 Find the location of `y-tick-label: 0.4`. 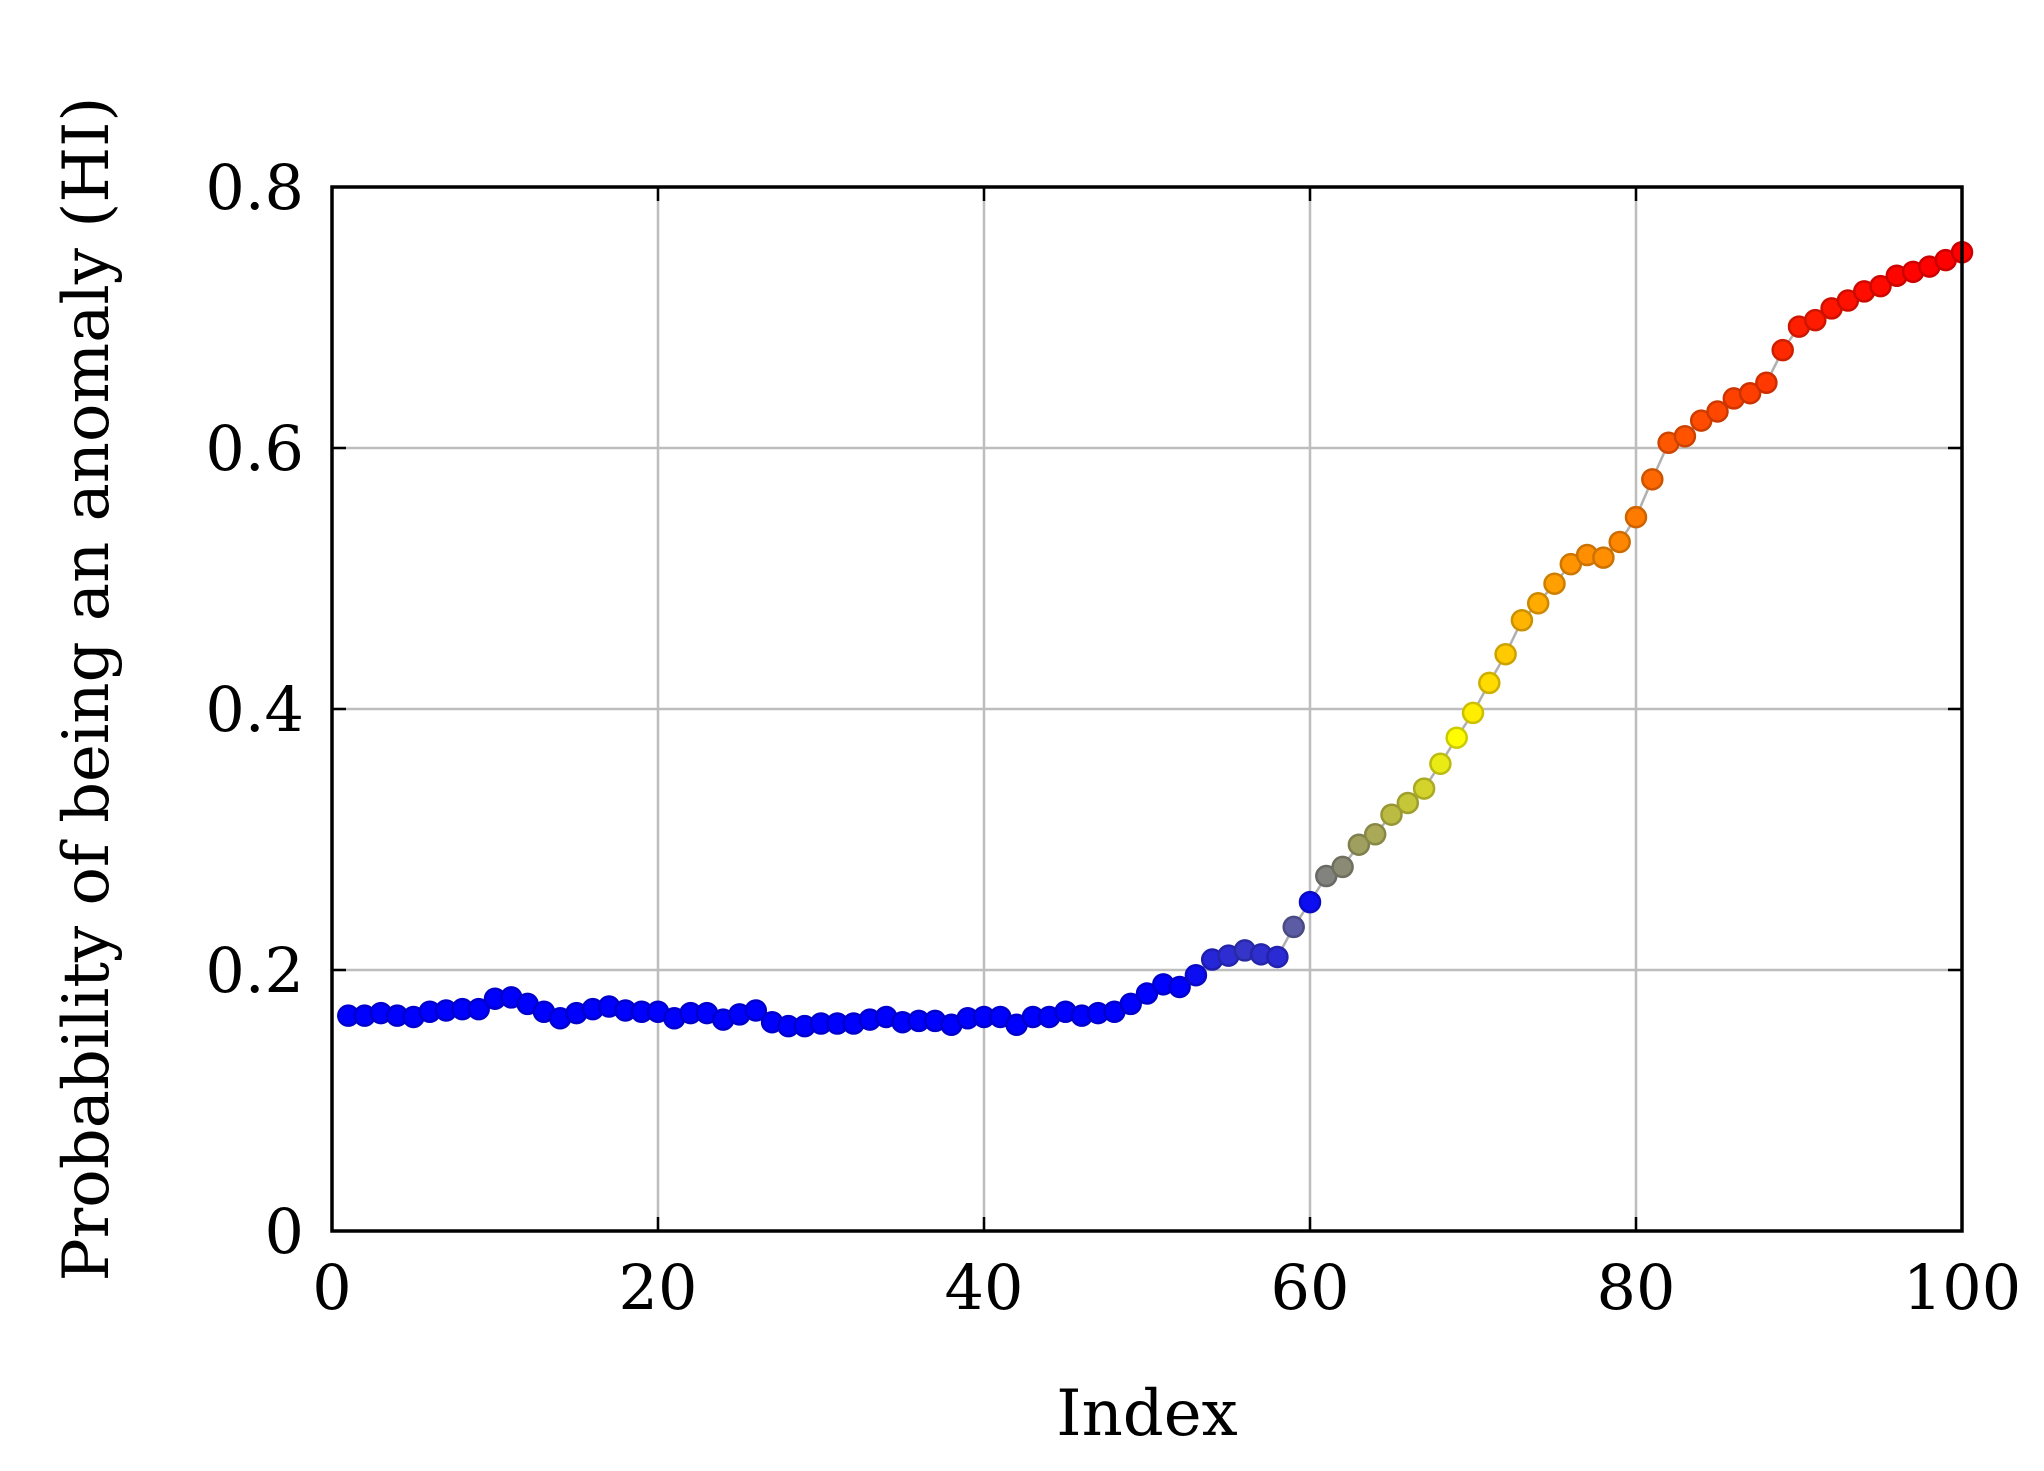

y-tick-label: 0.4 is located at coordinates (254, 709).